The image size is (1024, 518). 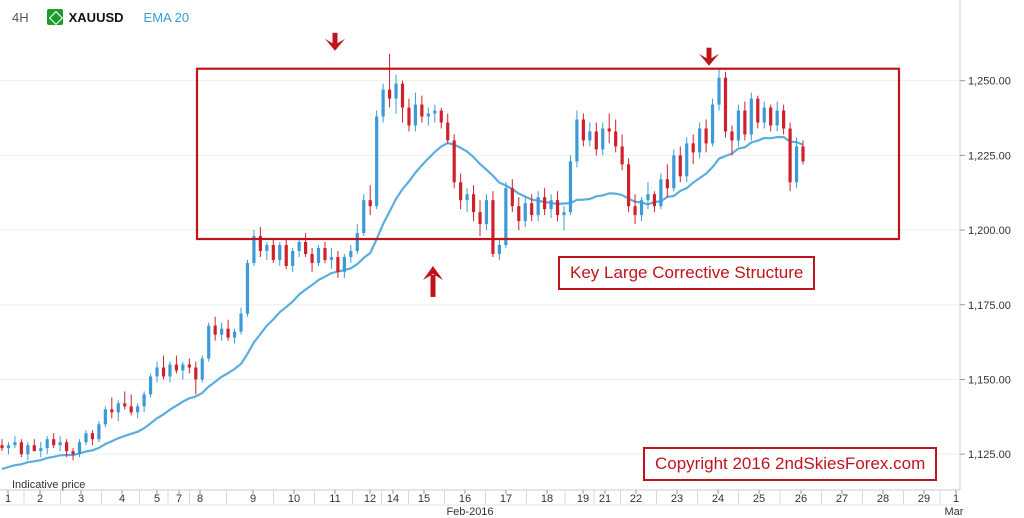 What do you see at coordinates (166, 17) in the screenshot?
I see `indicator-label: EMA 20` at bounding box center [166, 17].